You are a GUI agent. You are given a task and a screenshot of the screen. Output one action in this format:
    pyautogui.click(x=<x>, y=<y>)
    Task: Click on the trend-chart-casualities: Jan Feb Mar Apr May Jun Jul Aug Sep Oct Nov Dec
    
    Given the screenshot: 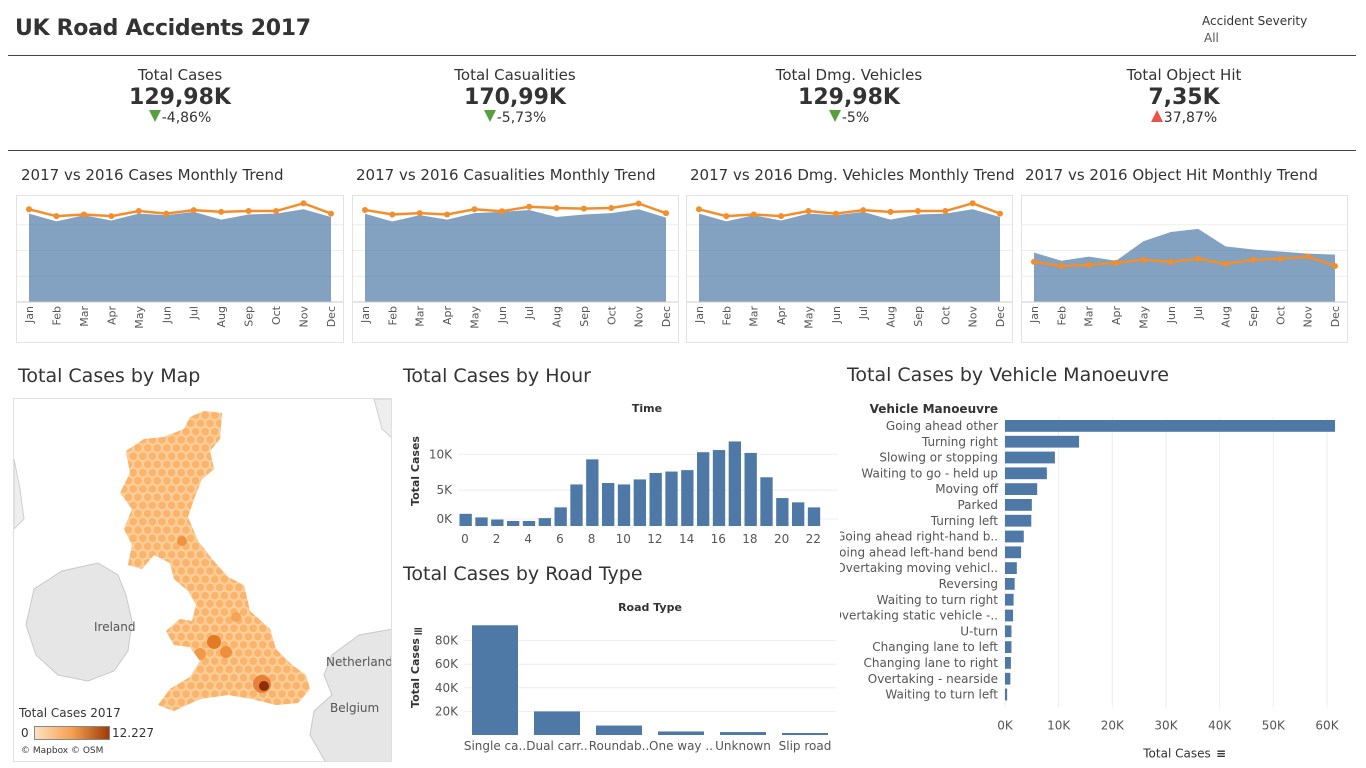 What is the action you would take?
    pyautogui.click(x=515, y=269)
    